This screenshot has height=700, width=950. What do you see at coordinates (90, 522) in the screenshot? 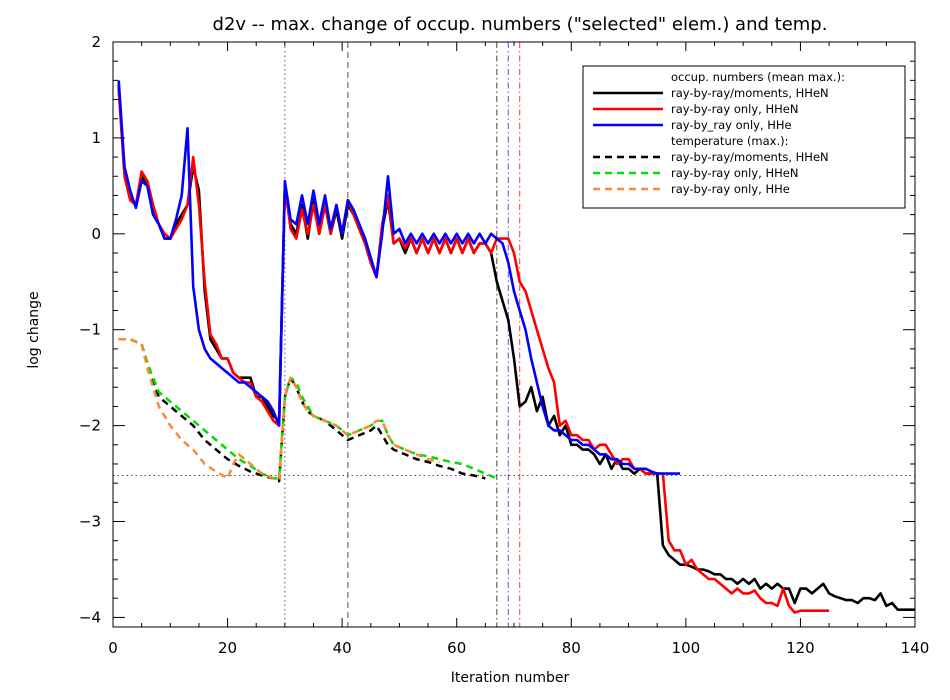
I see `y-tick-label: −3` at bounding box center [90, 522].